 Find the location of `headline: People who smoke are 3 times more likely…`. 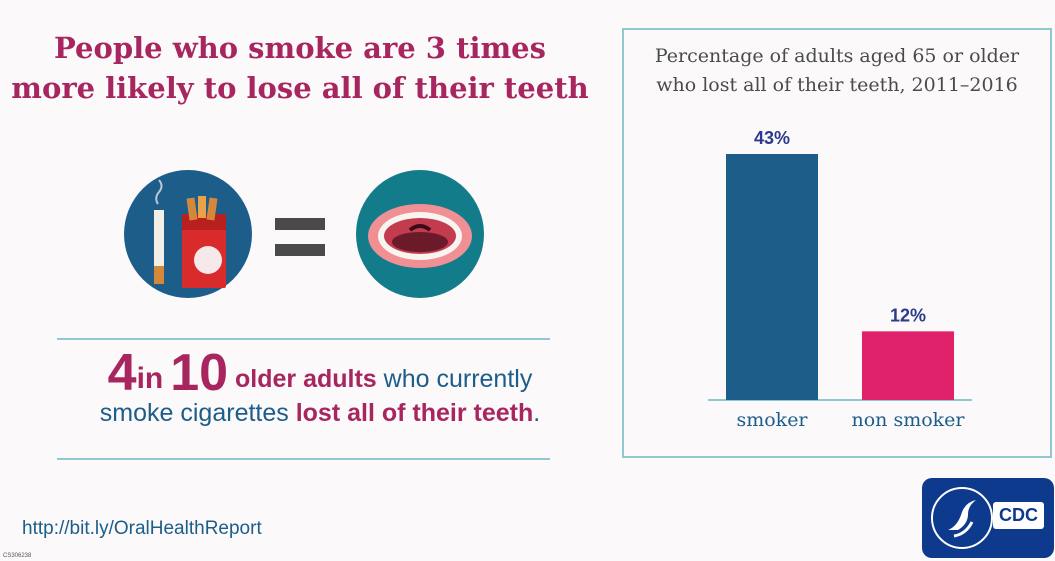

headline: People who smoke are 3 times more likely… is located at coordinates (300, 68).